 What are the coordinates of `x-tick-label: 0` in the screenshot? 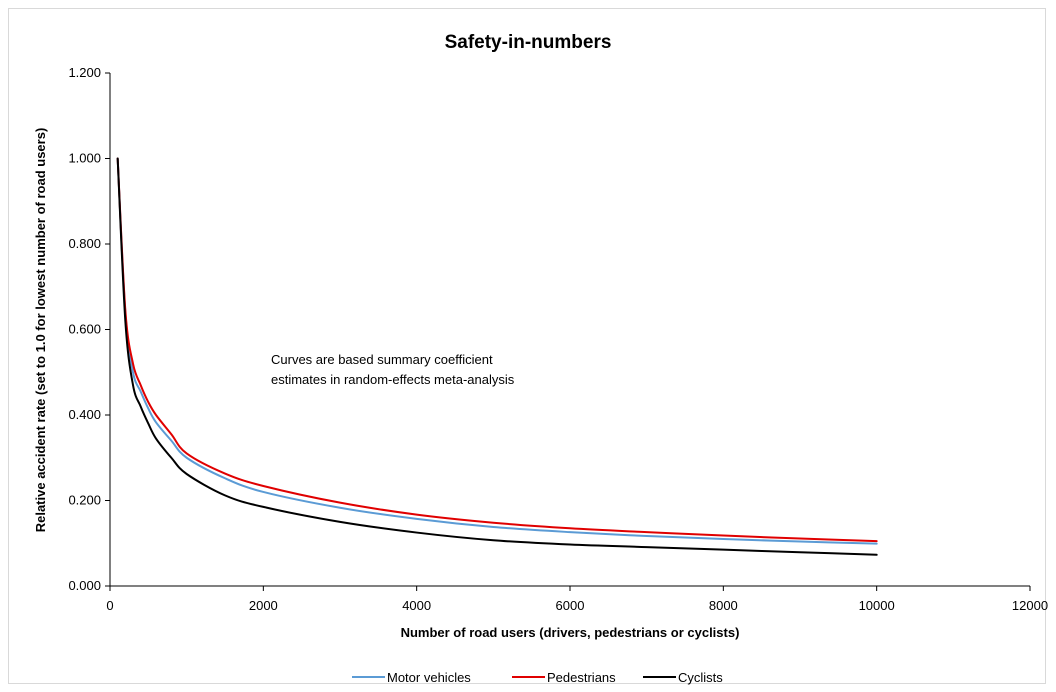 It's located at (109, 605).